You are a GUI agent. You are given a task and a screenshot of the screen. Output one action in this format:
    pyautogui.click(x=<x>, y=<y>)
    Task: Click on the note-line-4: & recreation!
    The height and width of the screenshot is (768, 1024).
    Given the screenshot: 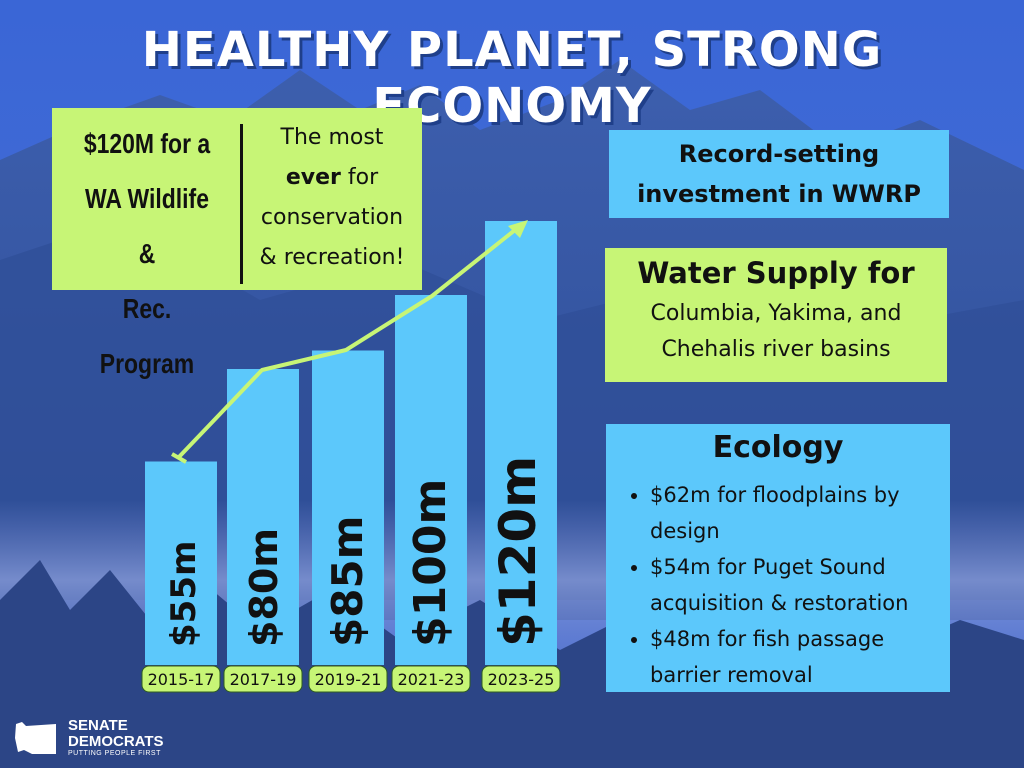 What is the action you would take?
    pyautogui.click(x=332, y=257)
    